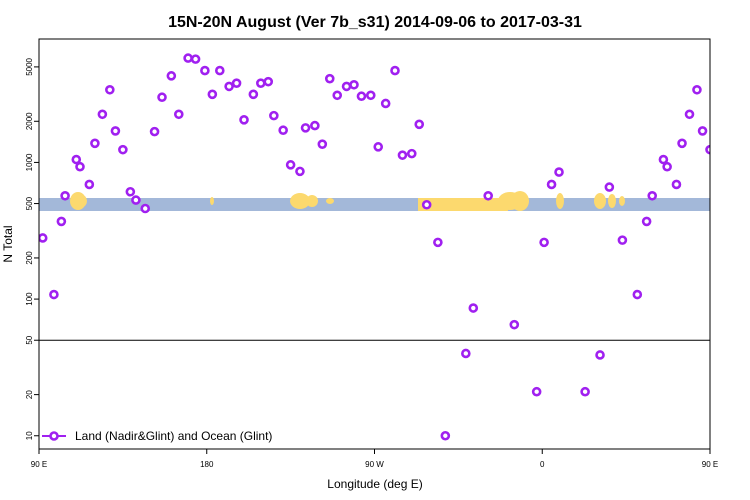 The height and width of the screenshot is (500, 750). Describe the element at coordinates (29, 121) in the screenshot. I see `y-tick-label: 2000` at that location.